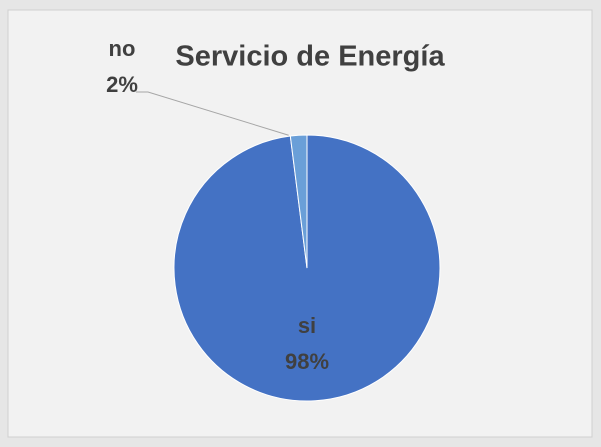 The height and width of the screenshot is (447, 601). What do you see at coordinates (122, 48) in the screenshot?
I see `data-label-category: no` at bounding box center [122, 48].